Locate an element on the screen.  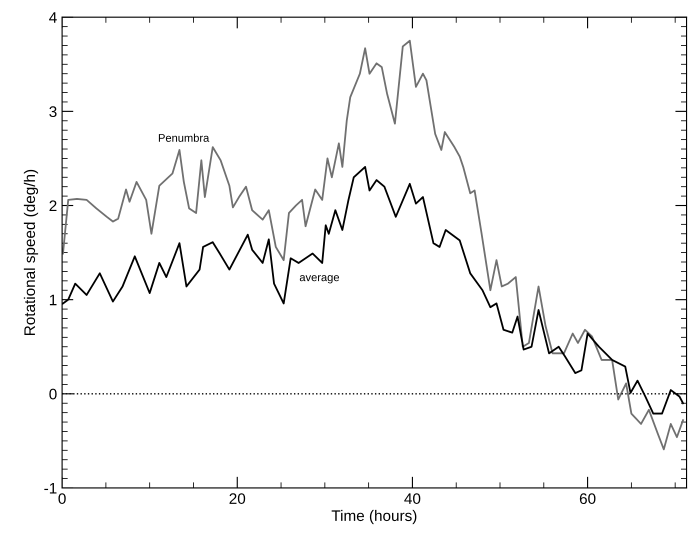
x-tick-label: 20 is located at coordinates (238, 498).